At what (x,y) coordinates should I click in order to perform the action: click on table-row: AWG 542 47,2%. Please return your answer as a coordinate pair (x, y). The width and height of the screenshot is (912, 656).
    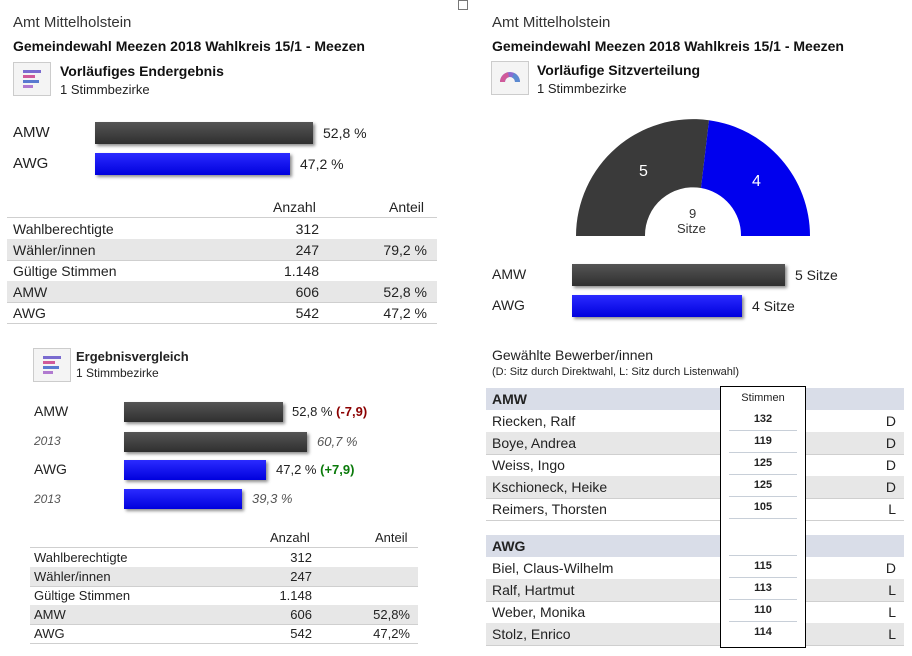
    Looking at the image, I should click on (224, 634).